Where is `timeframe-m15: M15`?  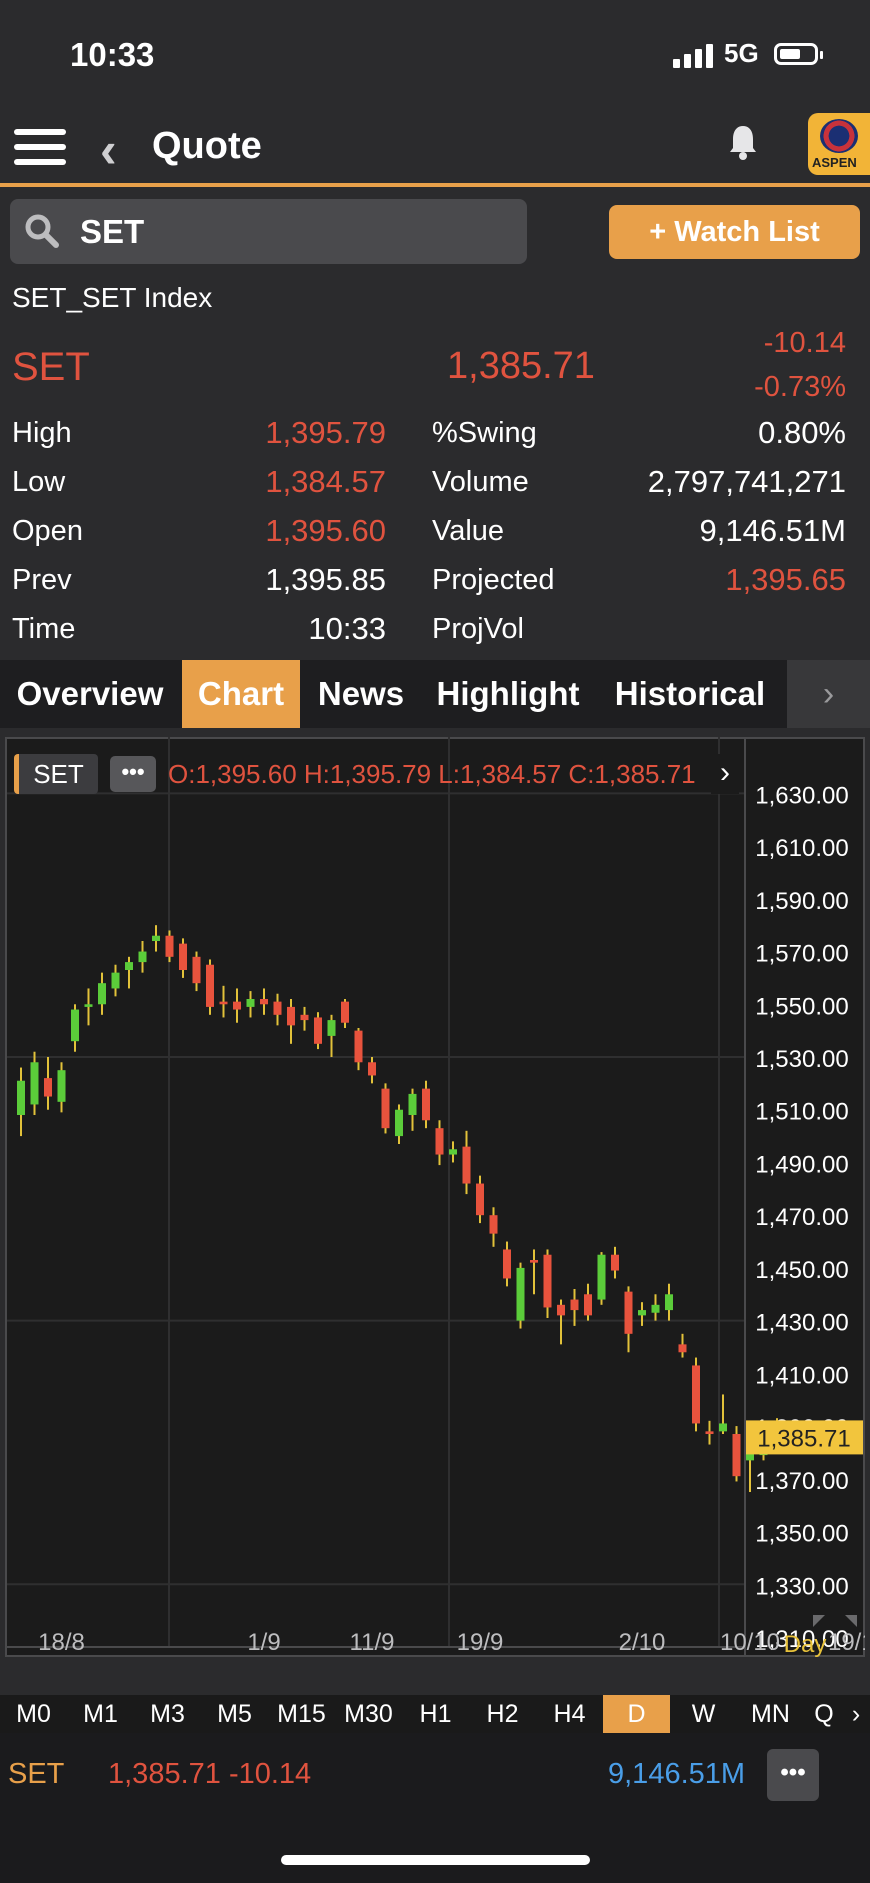
timeframe-m15: M15 is located at coordinates (301, 1714).